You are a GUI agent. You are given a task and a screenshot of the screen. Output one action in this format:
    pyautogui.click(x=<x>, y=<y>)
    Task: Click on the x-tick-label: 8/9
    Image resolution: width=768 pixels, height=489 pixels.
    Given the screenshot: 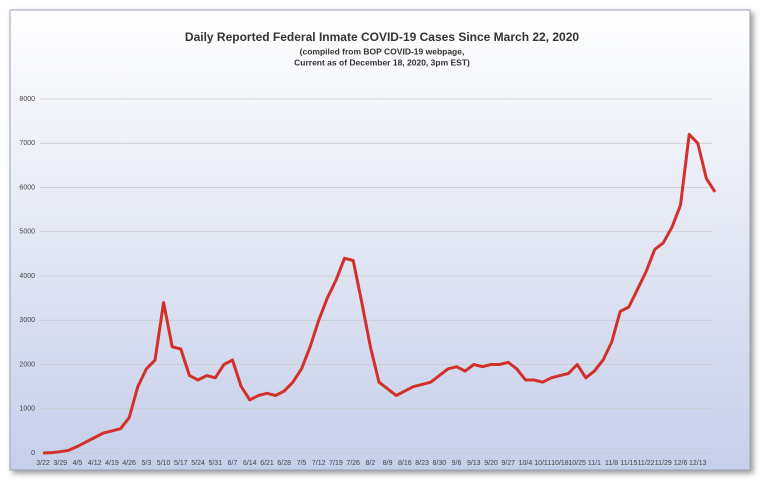 What is the action you would take?
    pyautogui.click(x=388, y=463)
    